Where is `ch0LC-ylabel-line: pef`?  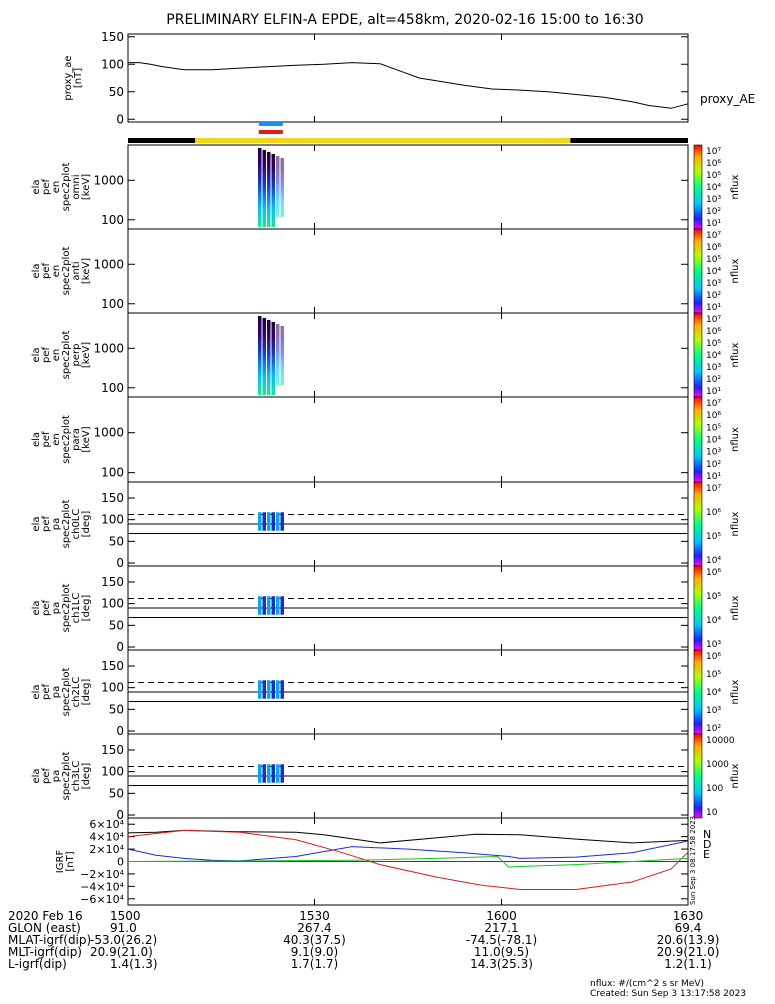
ch0LC-ylabel-line: pef is located at coordinates (46, 524).